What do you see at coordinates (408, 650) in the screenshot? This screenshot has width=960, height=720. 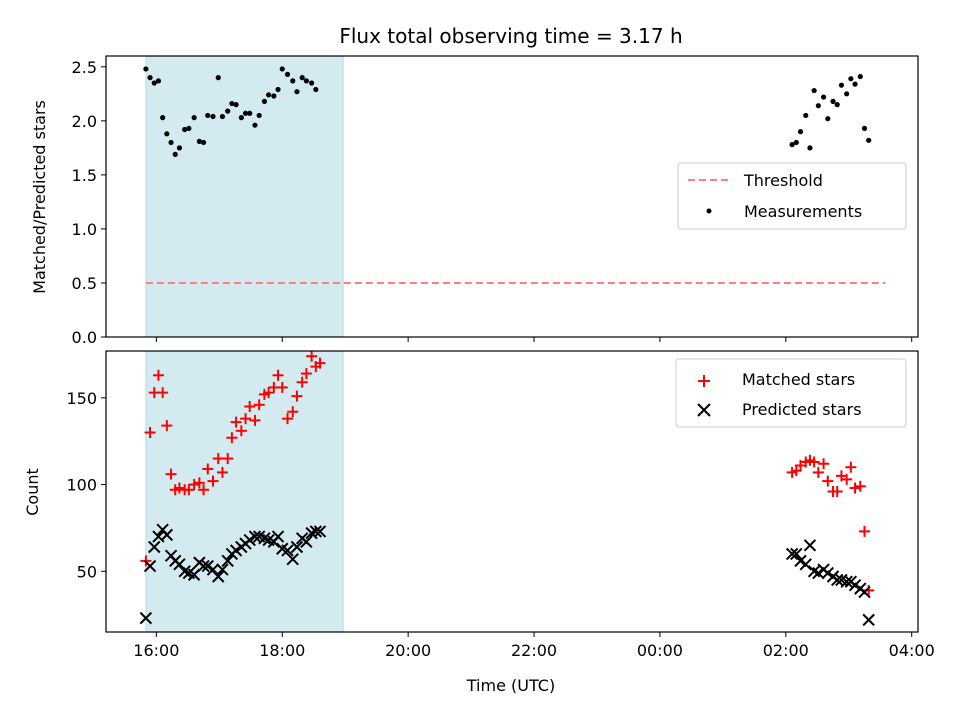 I see `bottom-x-tick-label: 20:00` at bounding box center [408, 650].